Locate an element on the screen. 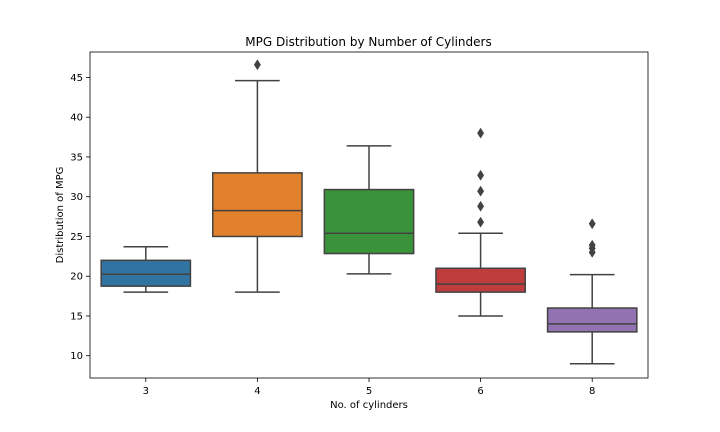 This screenshot has width=720, height=432. y-tick-label: 15 is located at coordinates (76, 316).